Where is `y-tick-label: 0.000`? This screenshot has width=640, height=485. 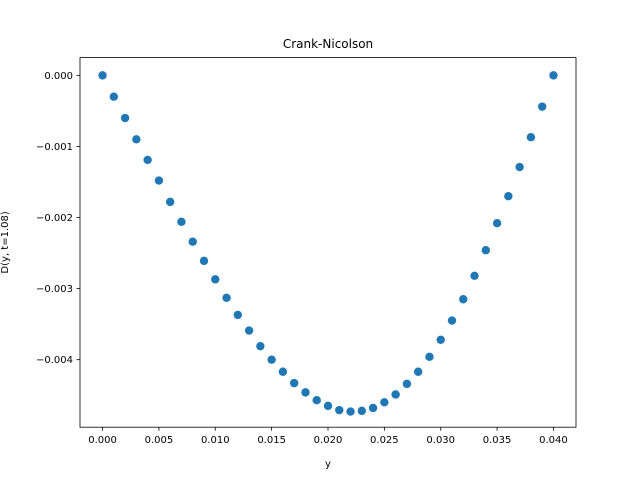 y-tick-label: 0.000 is located at coordinates (58, 76).